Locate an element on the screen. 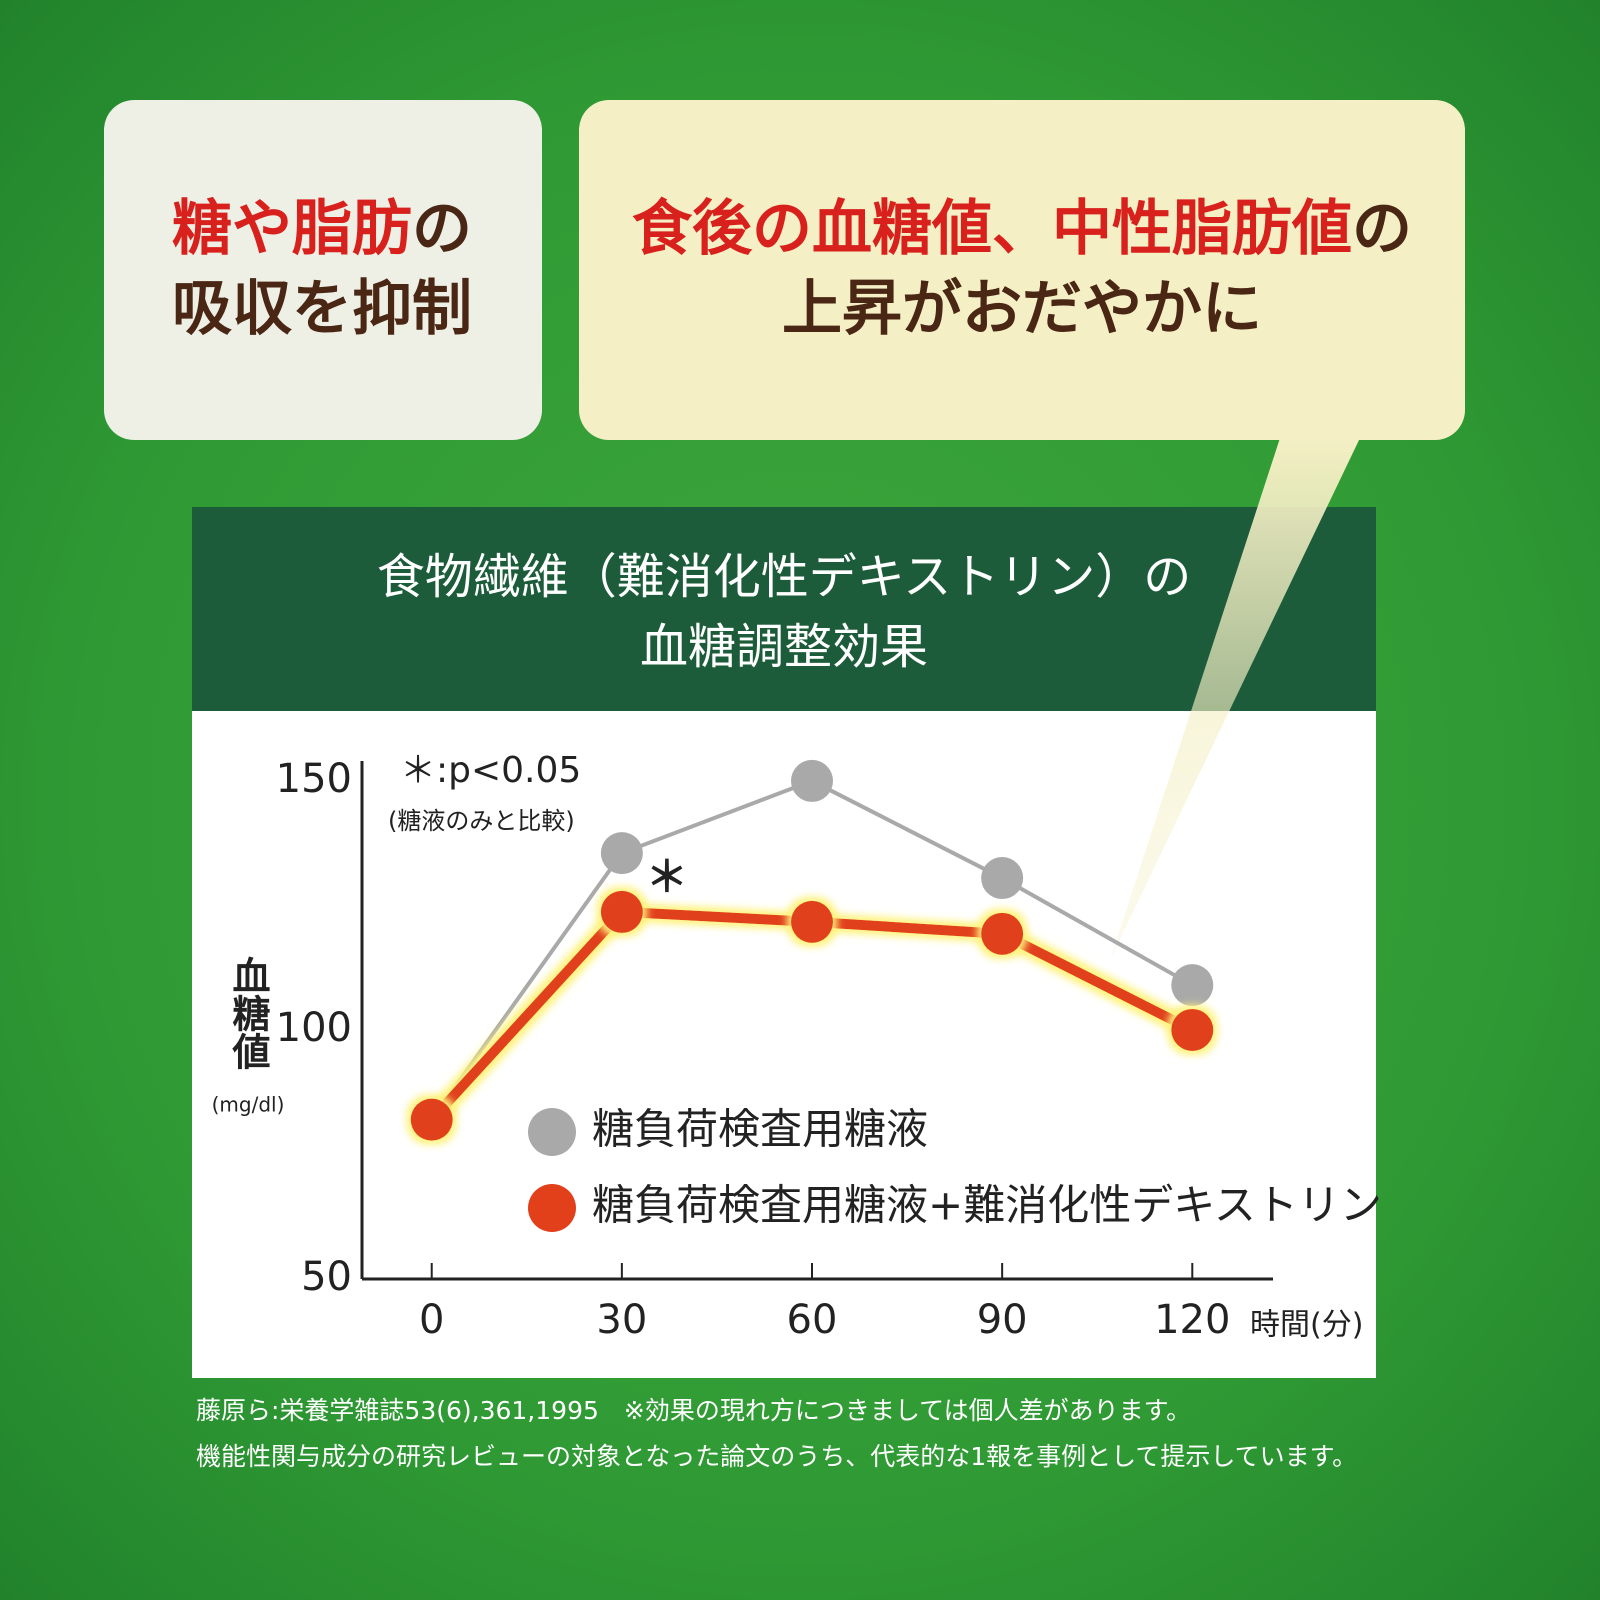  y-tick-label: 150 is located at coordinates (314, 779).